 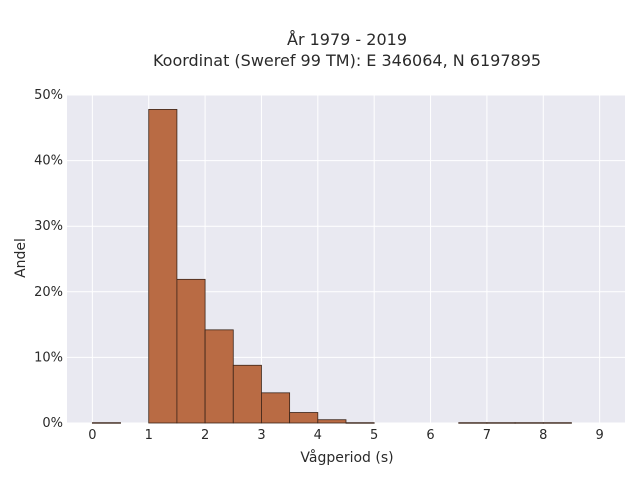 What do you see at coordinates (430, 435) in the screenshot?
I see `x-tick-label: 6` at bounding box center [430, 435].